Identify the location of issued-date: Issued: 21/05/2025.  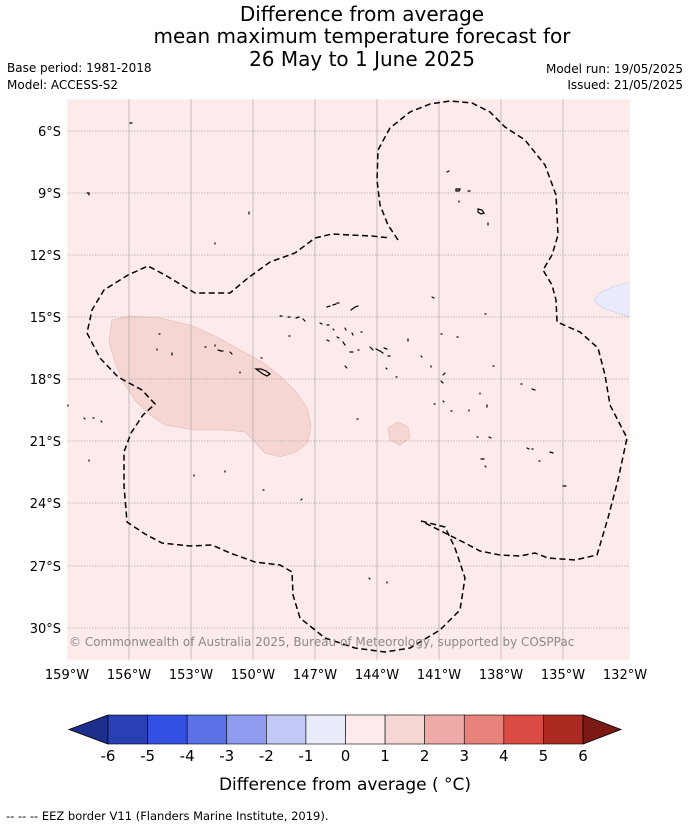
(625, 85).